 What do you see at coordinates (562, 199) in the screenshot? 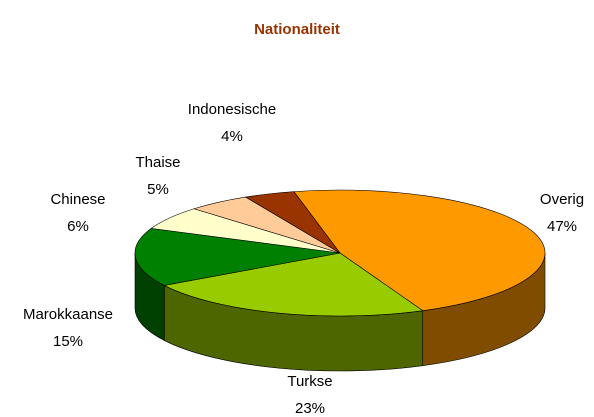
I see `slice-label: Overig` at bounding box center [562, 199].